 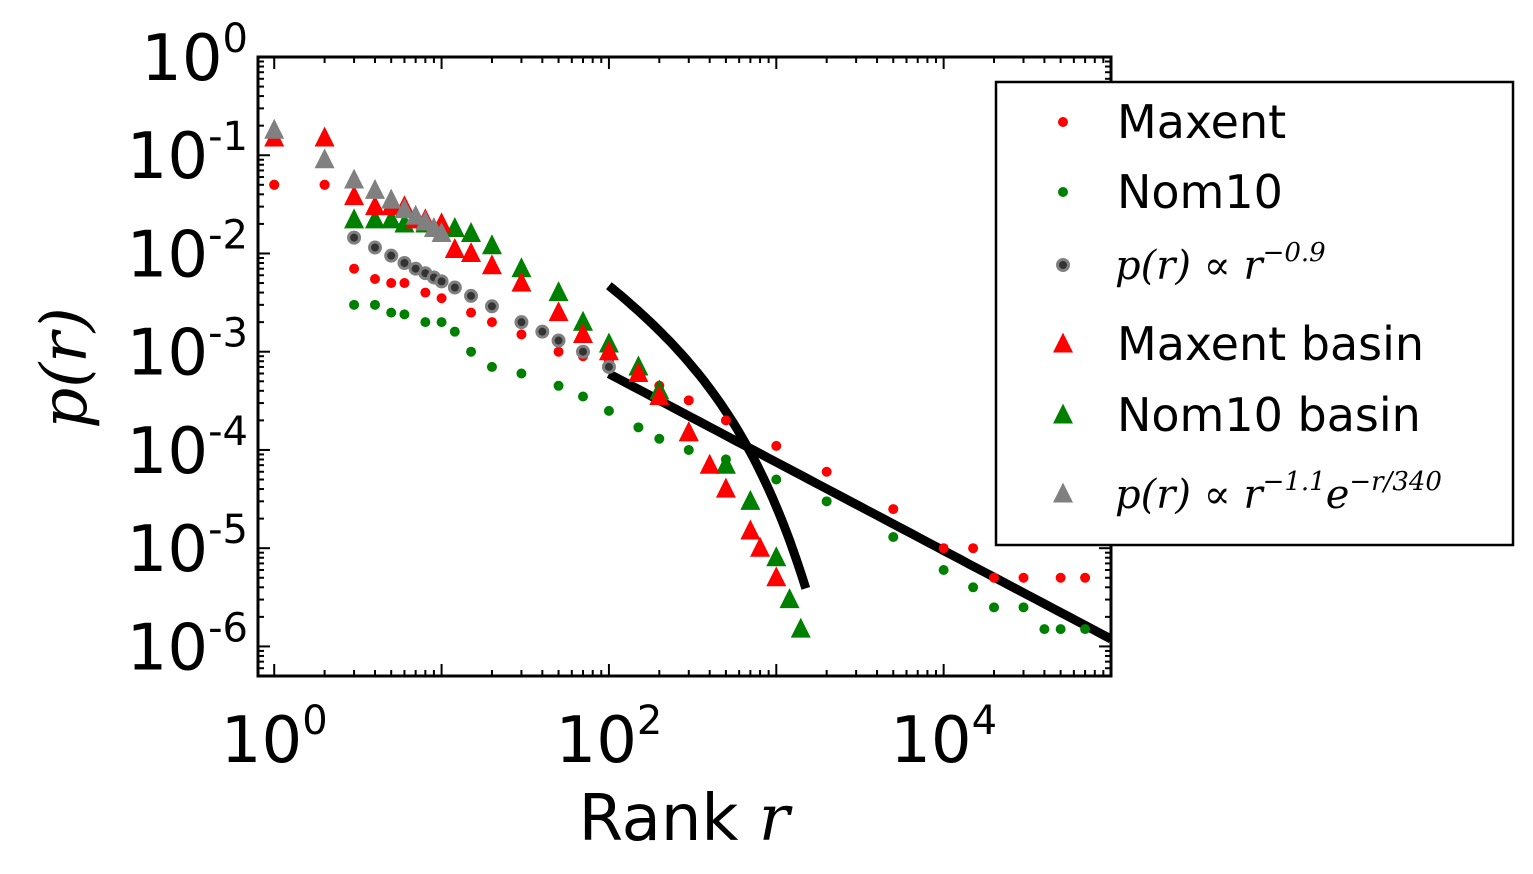 I want to click on y-axis-label: p(r), so click(x=65, y=368).